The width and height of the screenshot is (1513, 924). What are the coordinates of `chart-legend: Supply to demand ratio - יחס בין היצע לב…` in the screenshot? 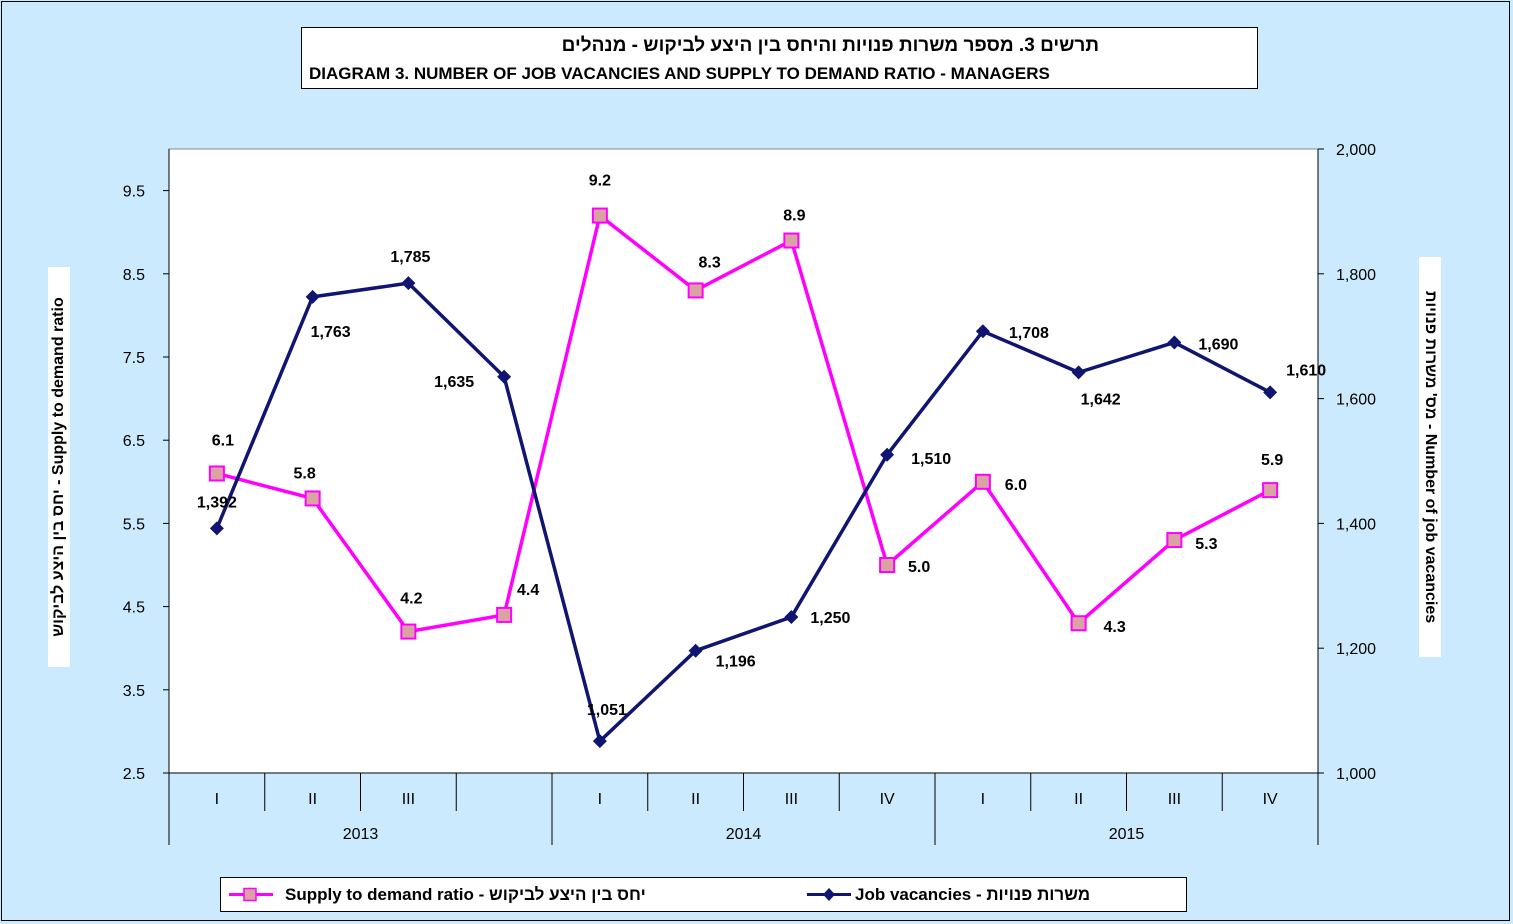 It's located at (703, 894).